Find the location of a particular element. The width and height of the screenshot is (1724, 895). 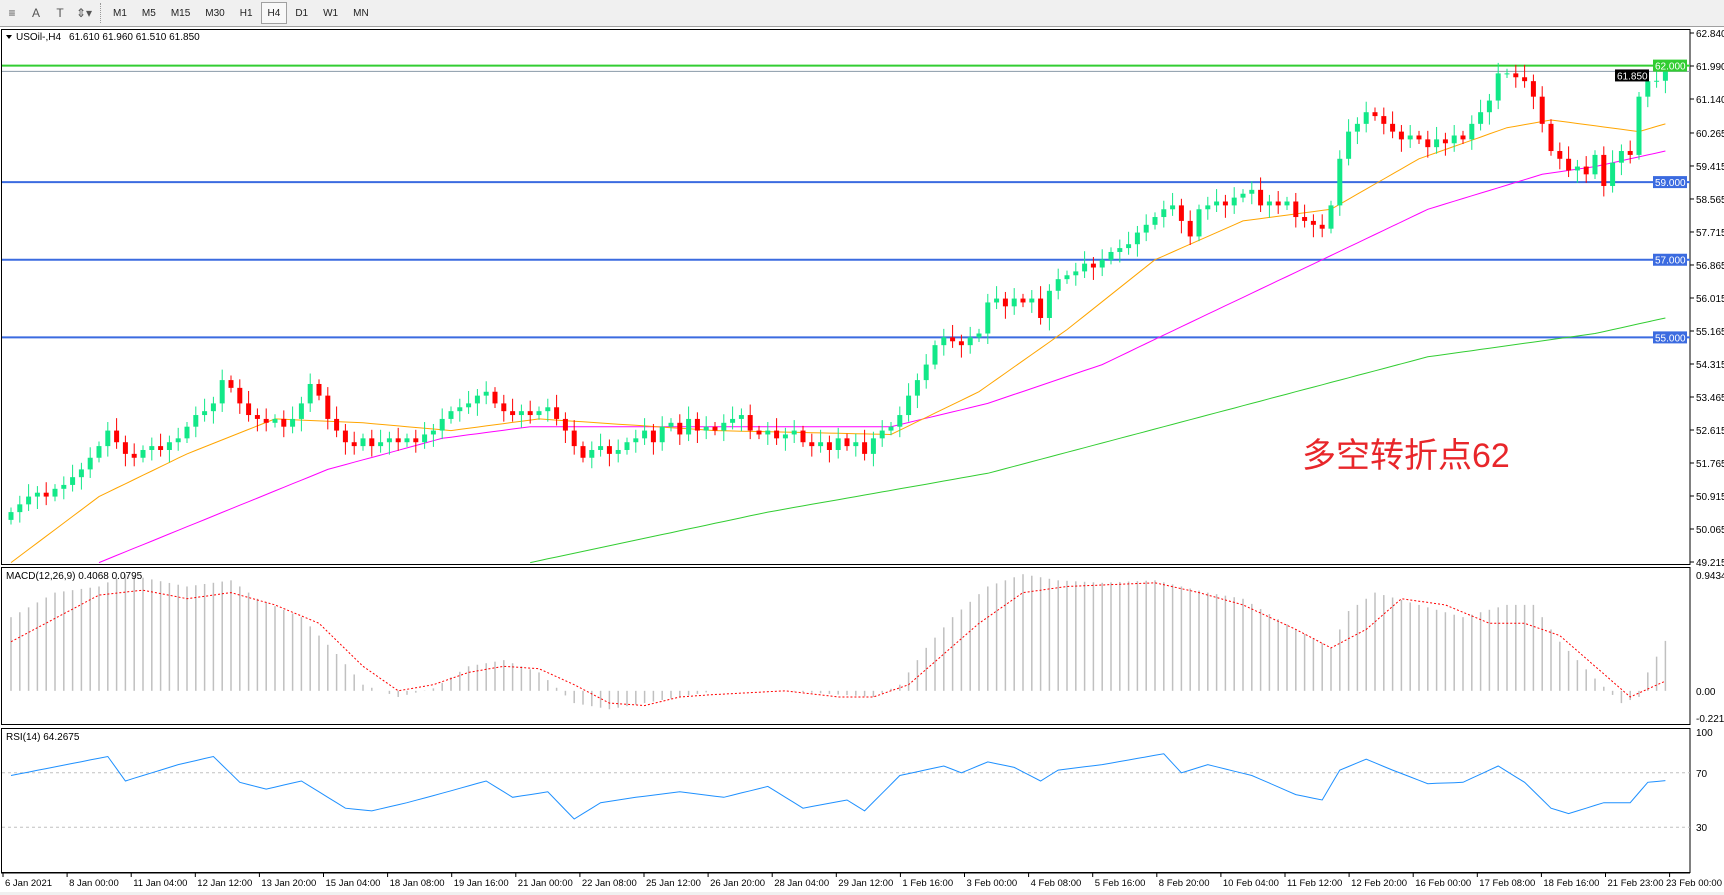

timeframe-mn-button: MN is located at coordinates (361, 13).